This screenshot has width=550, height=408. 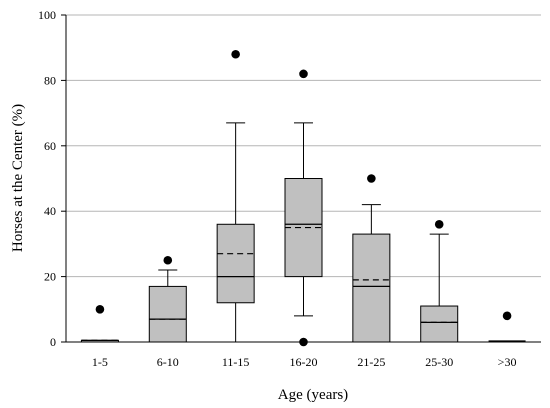 What do you see at coordinates (53, 342) in the screenshot?
I see `y-tick-label: 0` at bounding box center [53, 342].